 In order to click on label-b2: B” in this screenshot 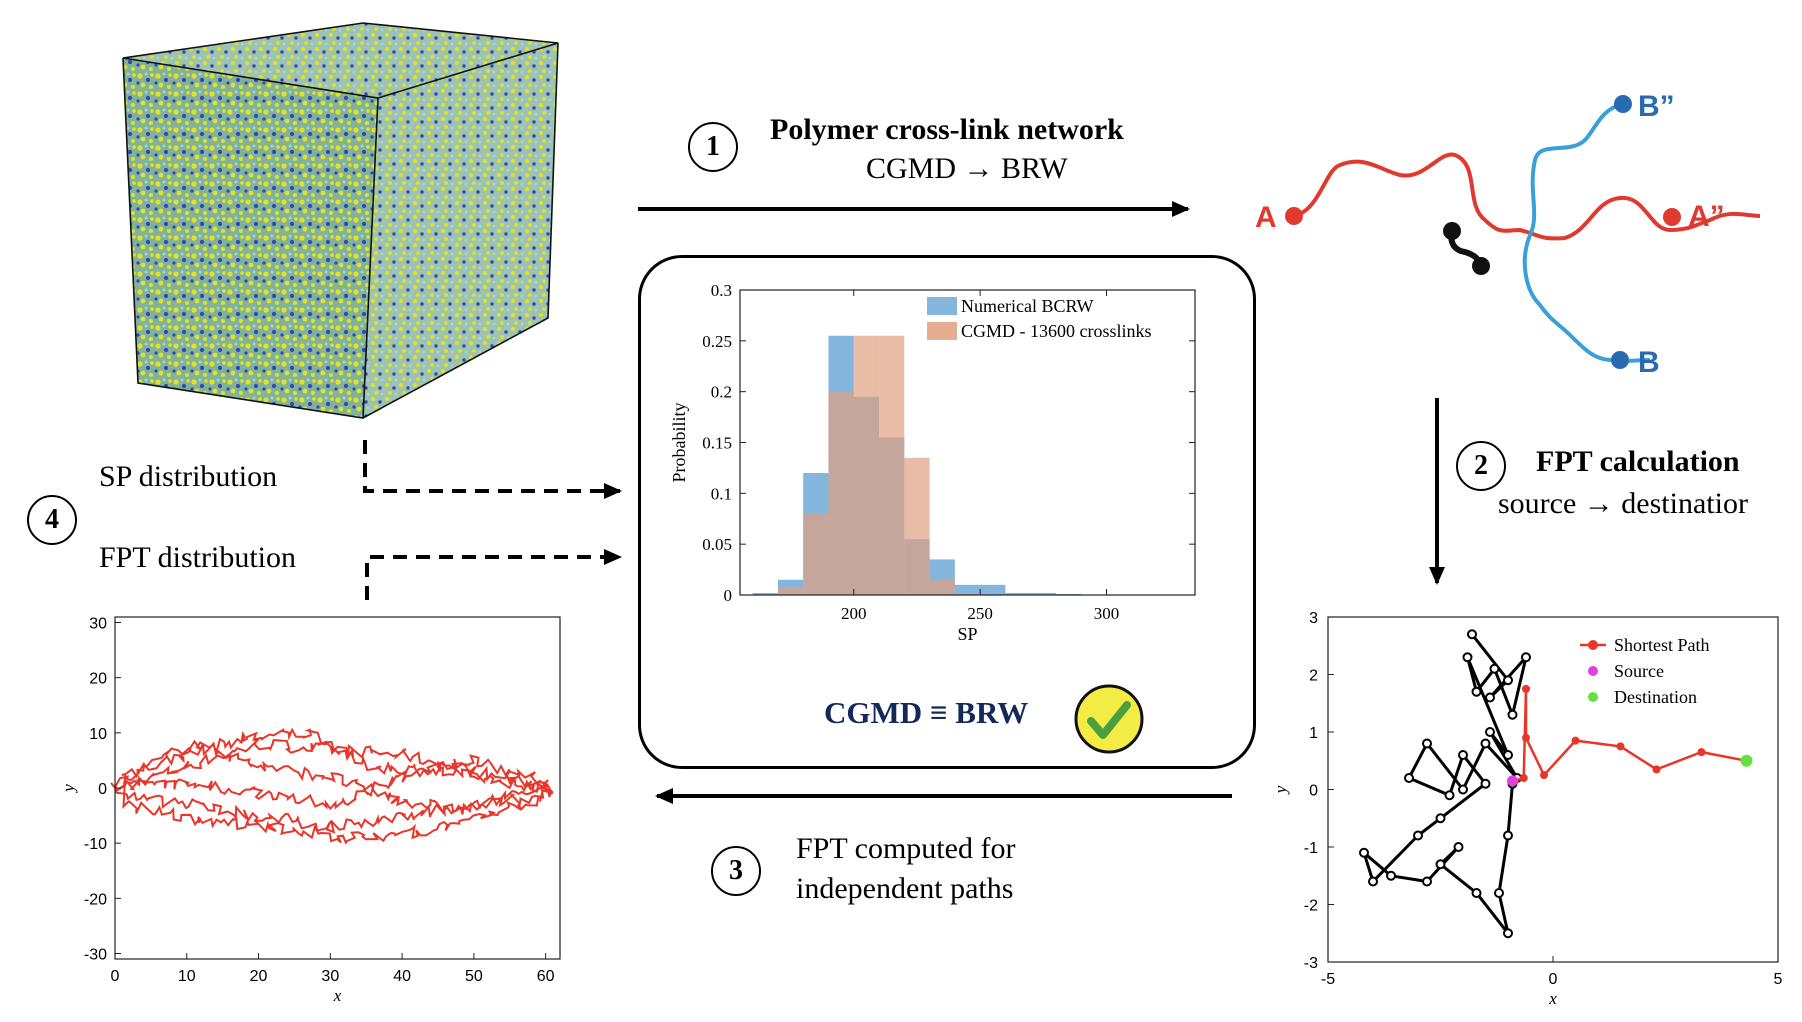, I will do `click(1656, 106)`.